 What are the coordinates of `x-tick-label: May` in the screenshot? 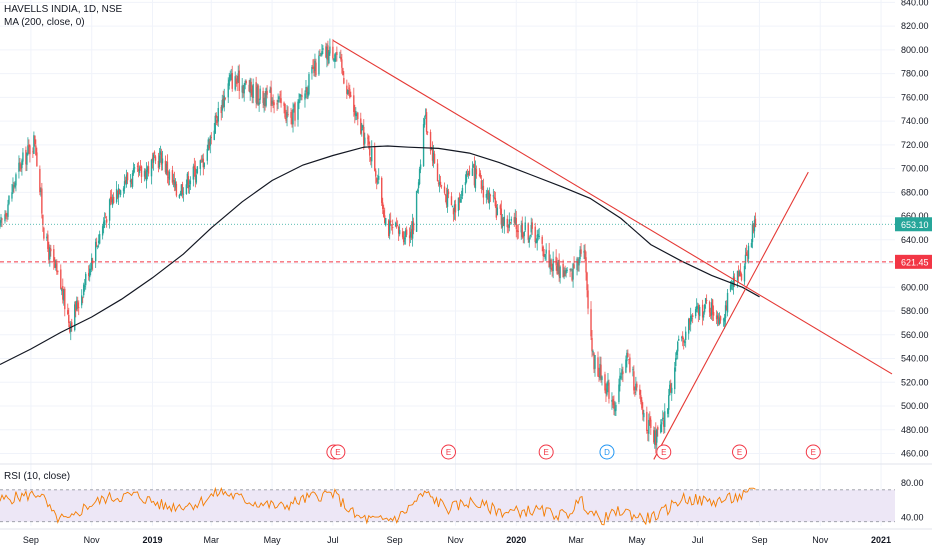 It's located at (273, 540).